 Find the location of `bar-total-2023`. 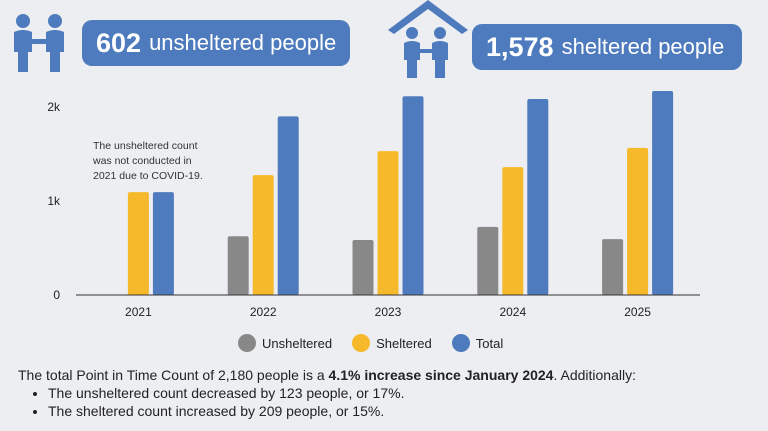

bar-total-2023 is located at coordinates (413, 195).